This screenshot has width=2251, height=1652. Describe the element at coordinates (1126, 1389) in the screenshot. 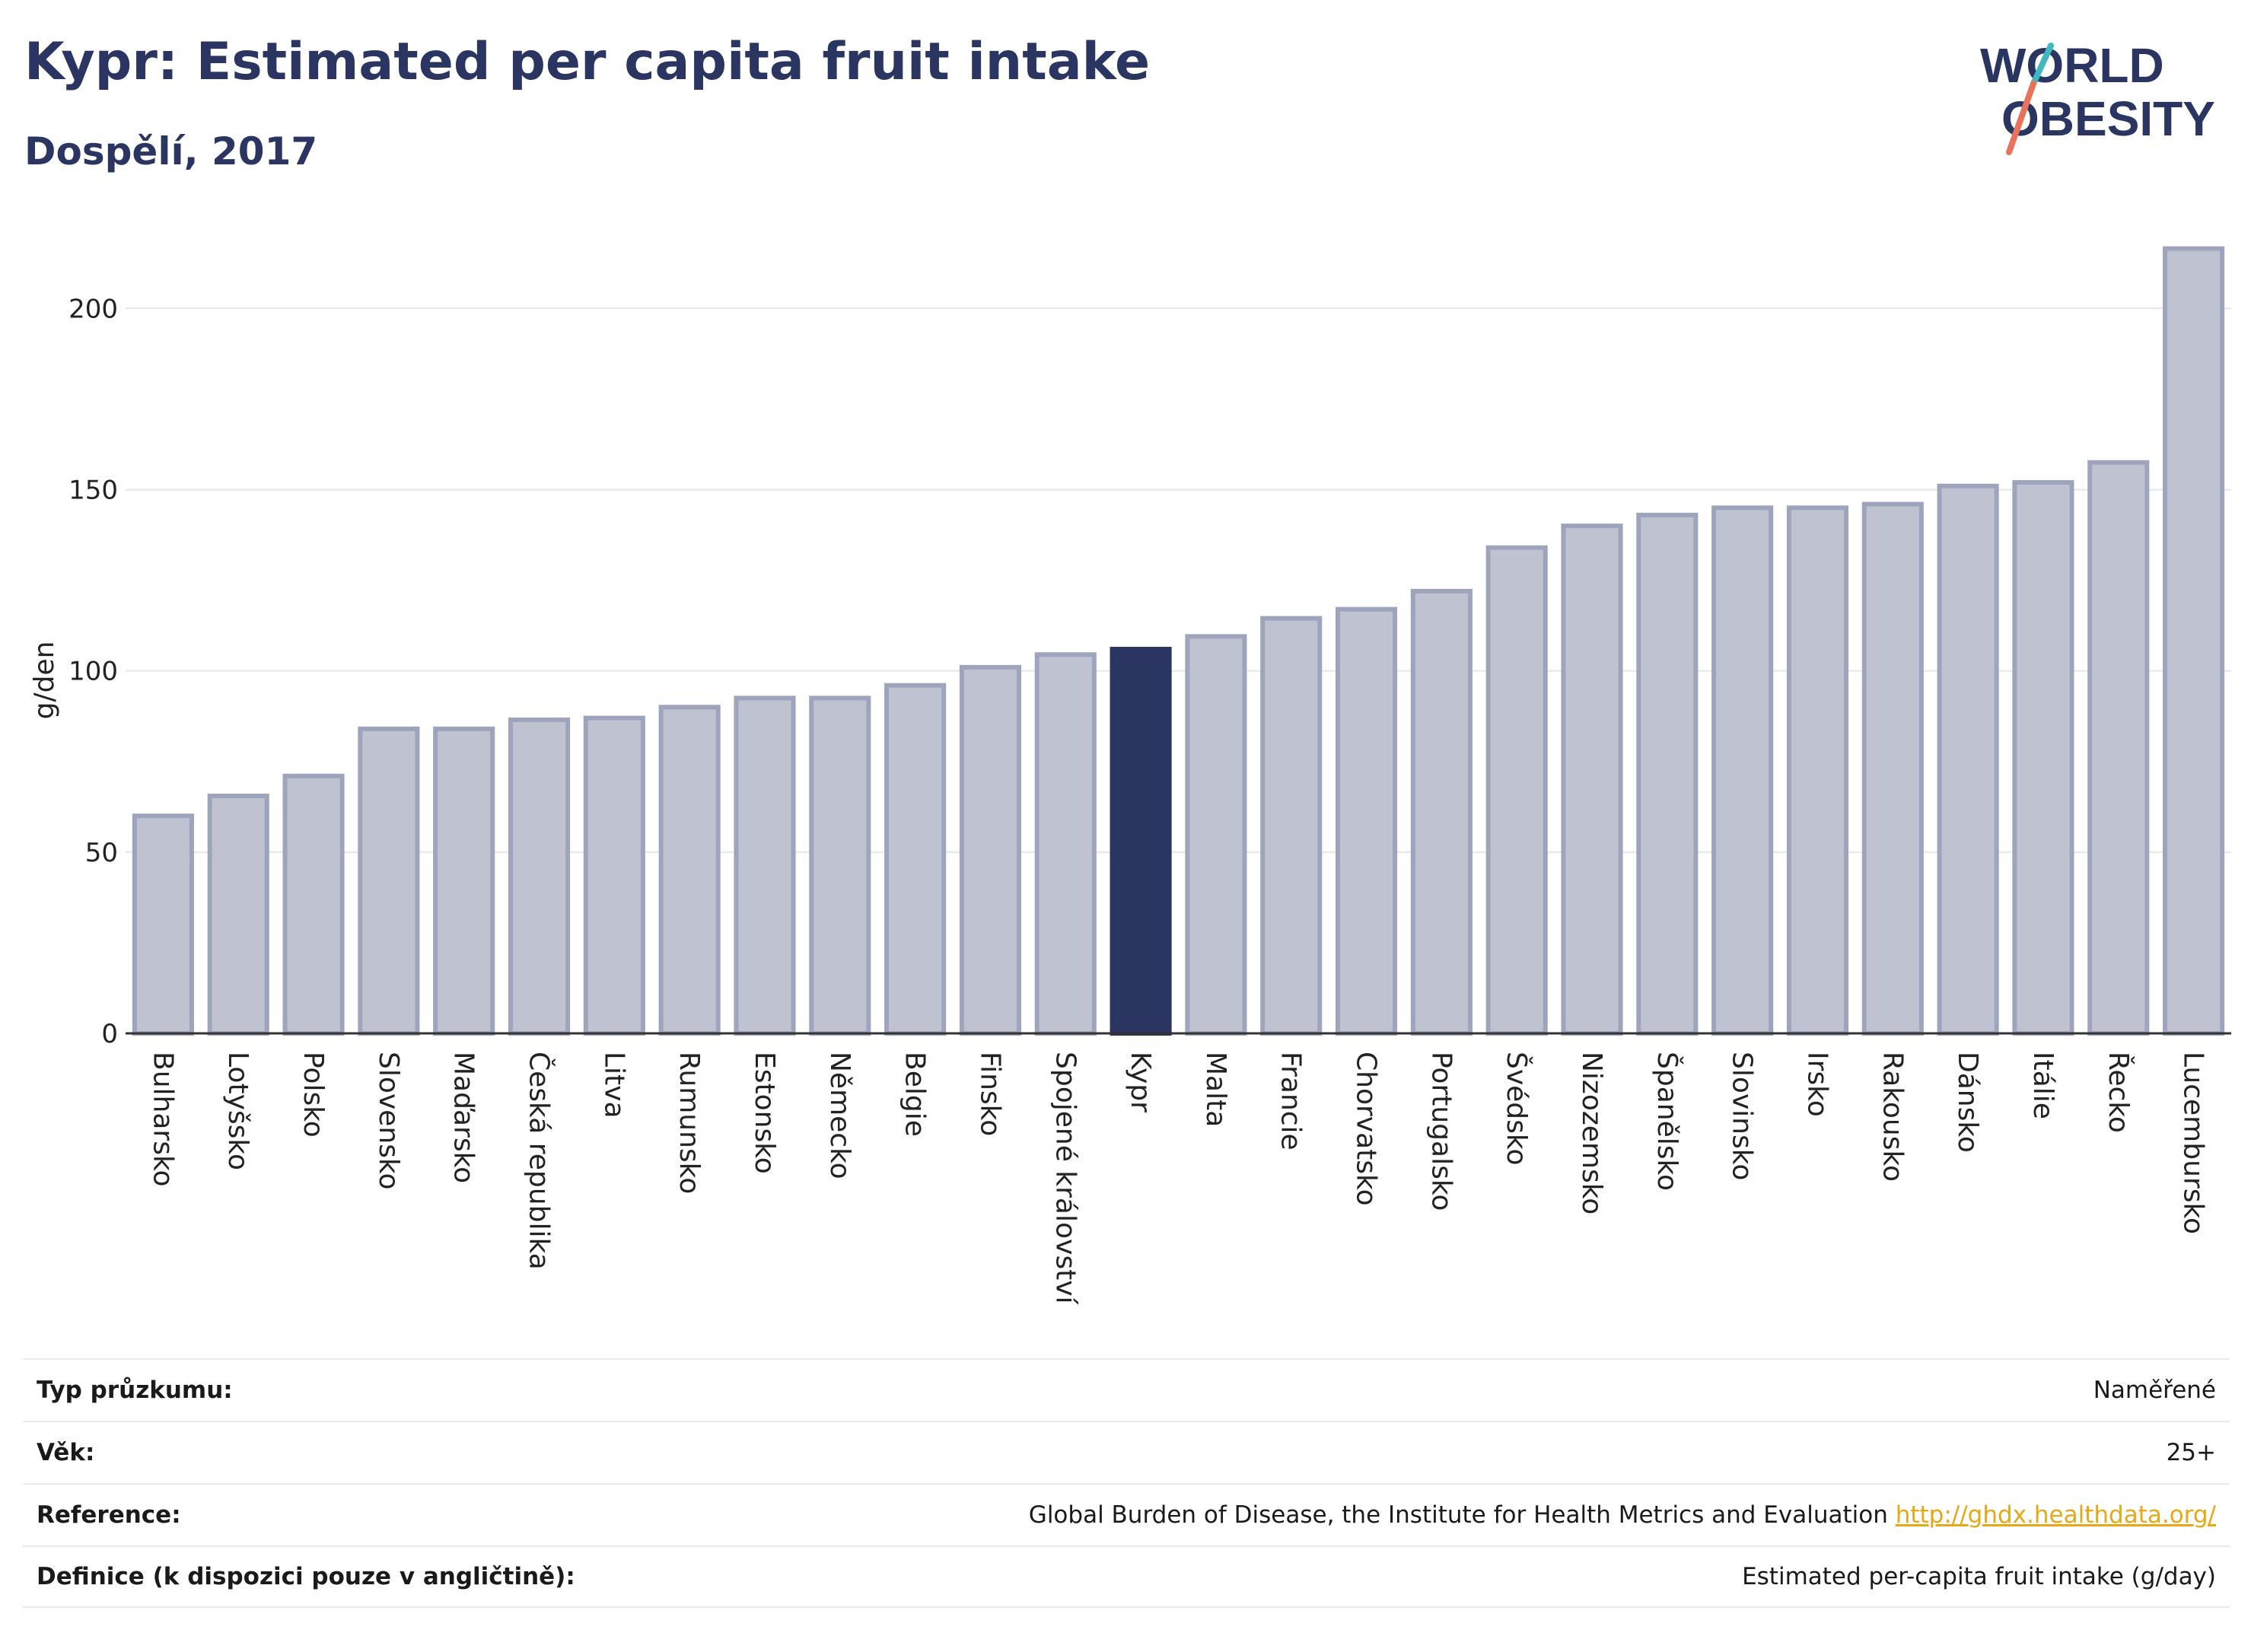

I see `info-row-survey: Typ průzkumu: Naměřené` at that location.